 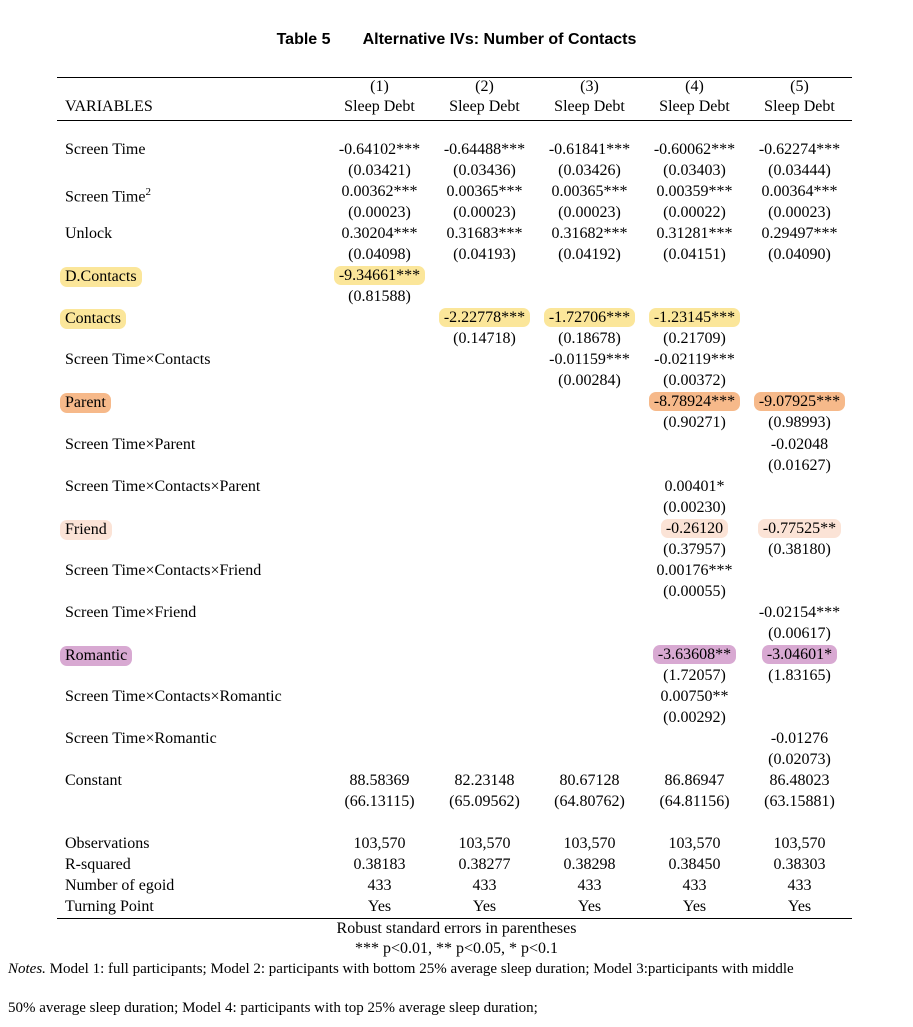 I want to click on coef-cell: 86.48023, so click(x=799, y=780).